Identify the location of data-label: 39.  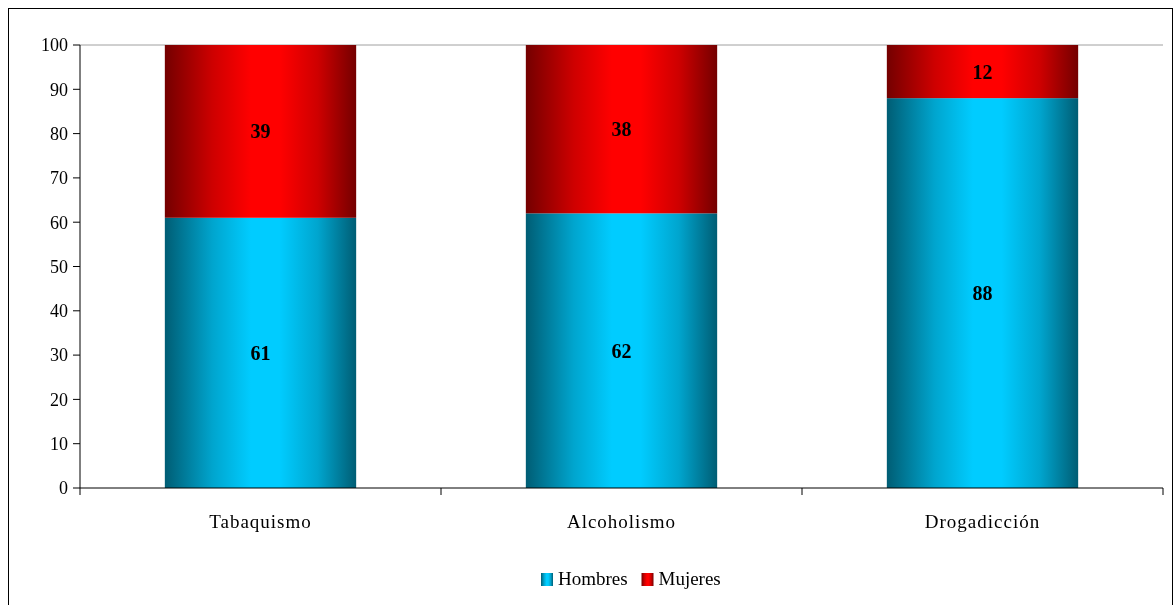
(260, 131).